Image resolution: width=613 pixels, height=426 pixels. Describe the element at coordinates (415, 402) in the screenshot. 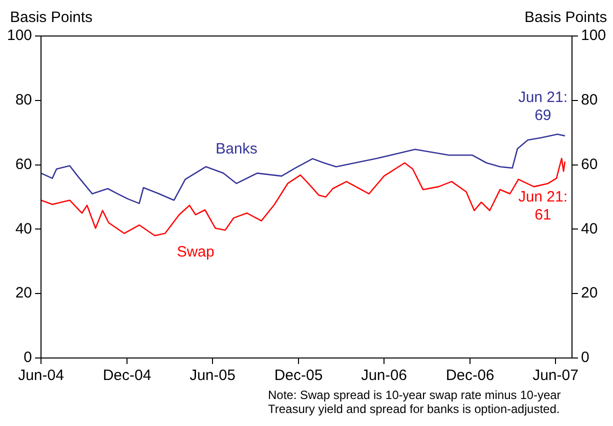

I see `text: Note: Swap spread is 10-year swap rate minus 10-year Treasury yield and spread for banks is option-adjusted.` at that location.